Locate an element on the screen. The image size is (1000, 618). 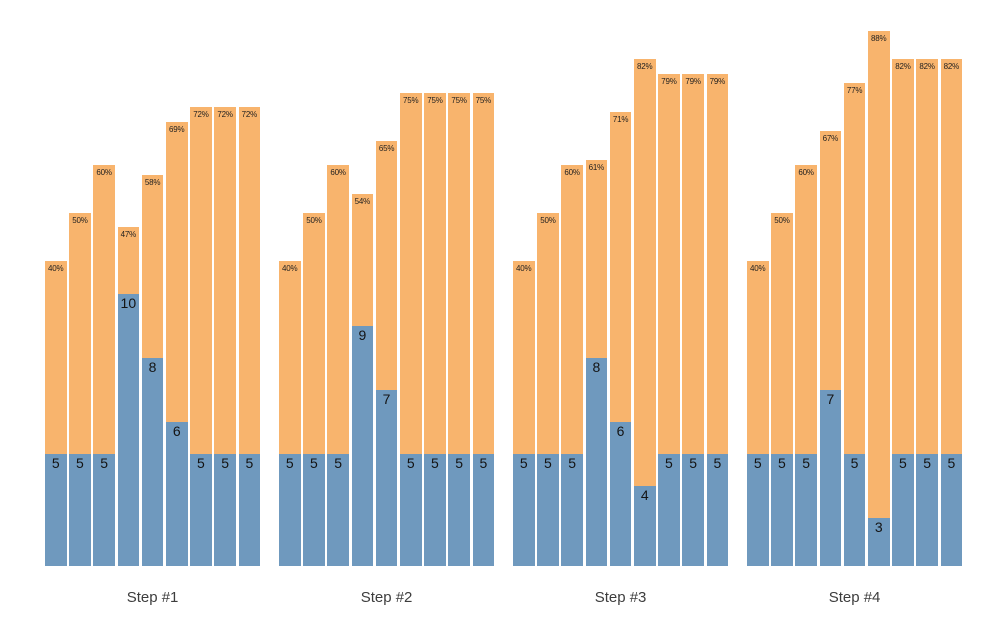
stacked-bar: 88% 3 is located at coordinates (879, 298).